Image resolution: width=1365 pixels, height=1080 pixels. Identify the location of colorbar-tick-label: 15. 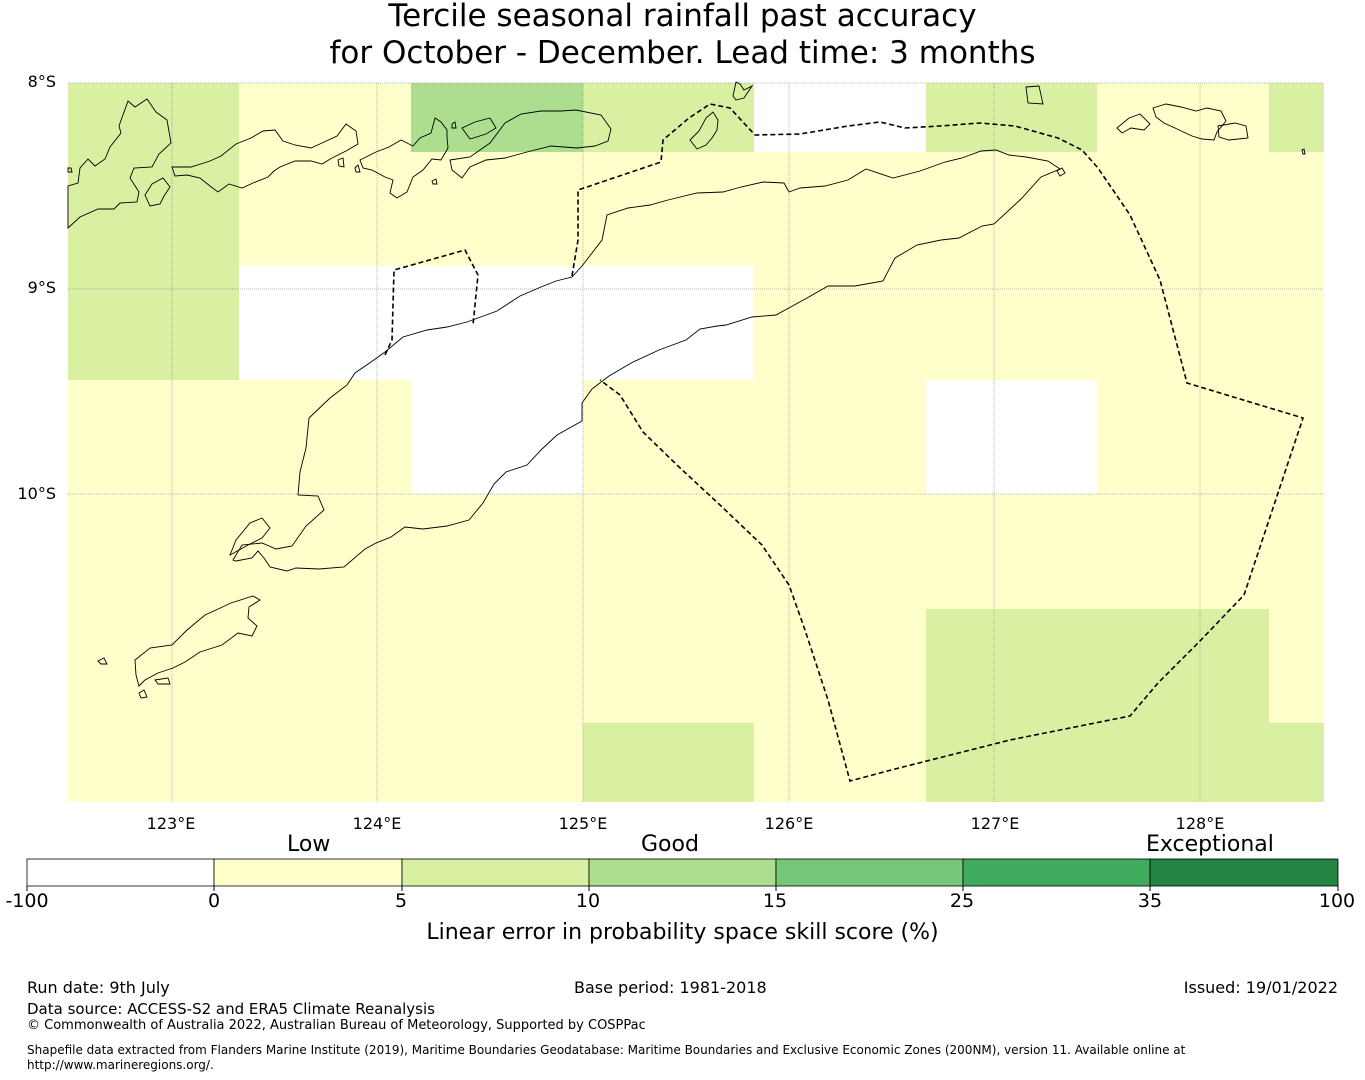
(775, 901).